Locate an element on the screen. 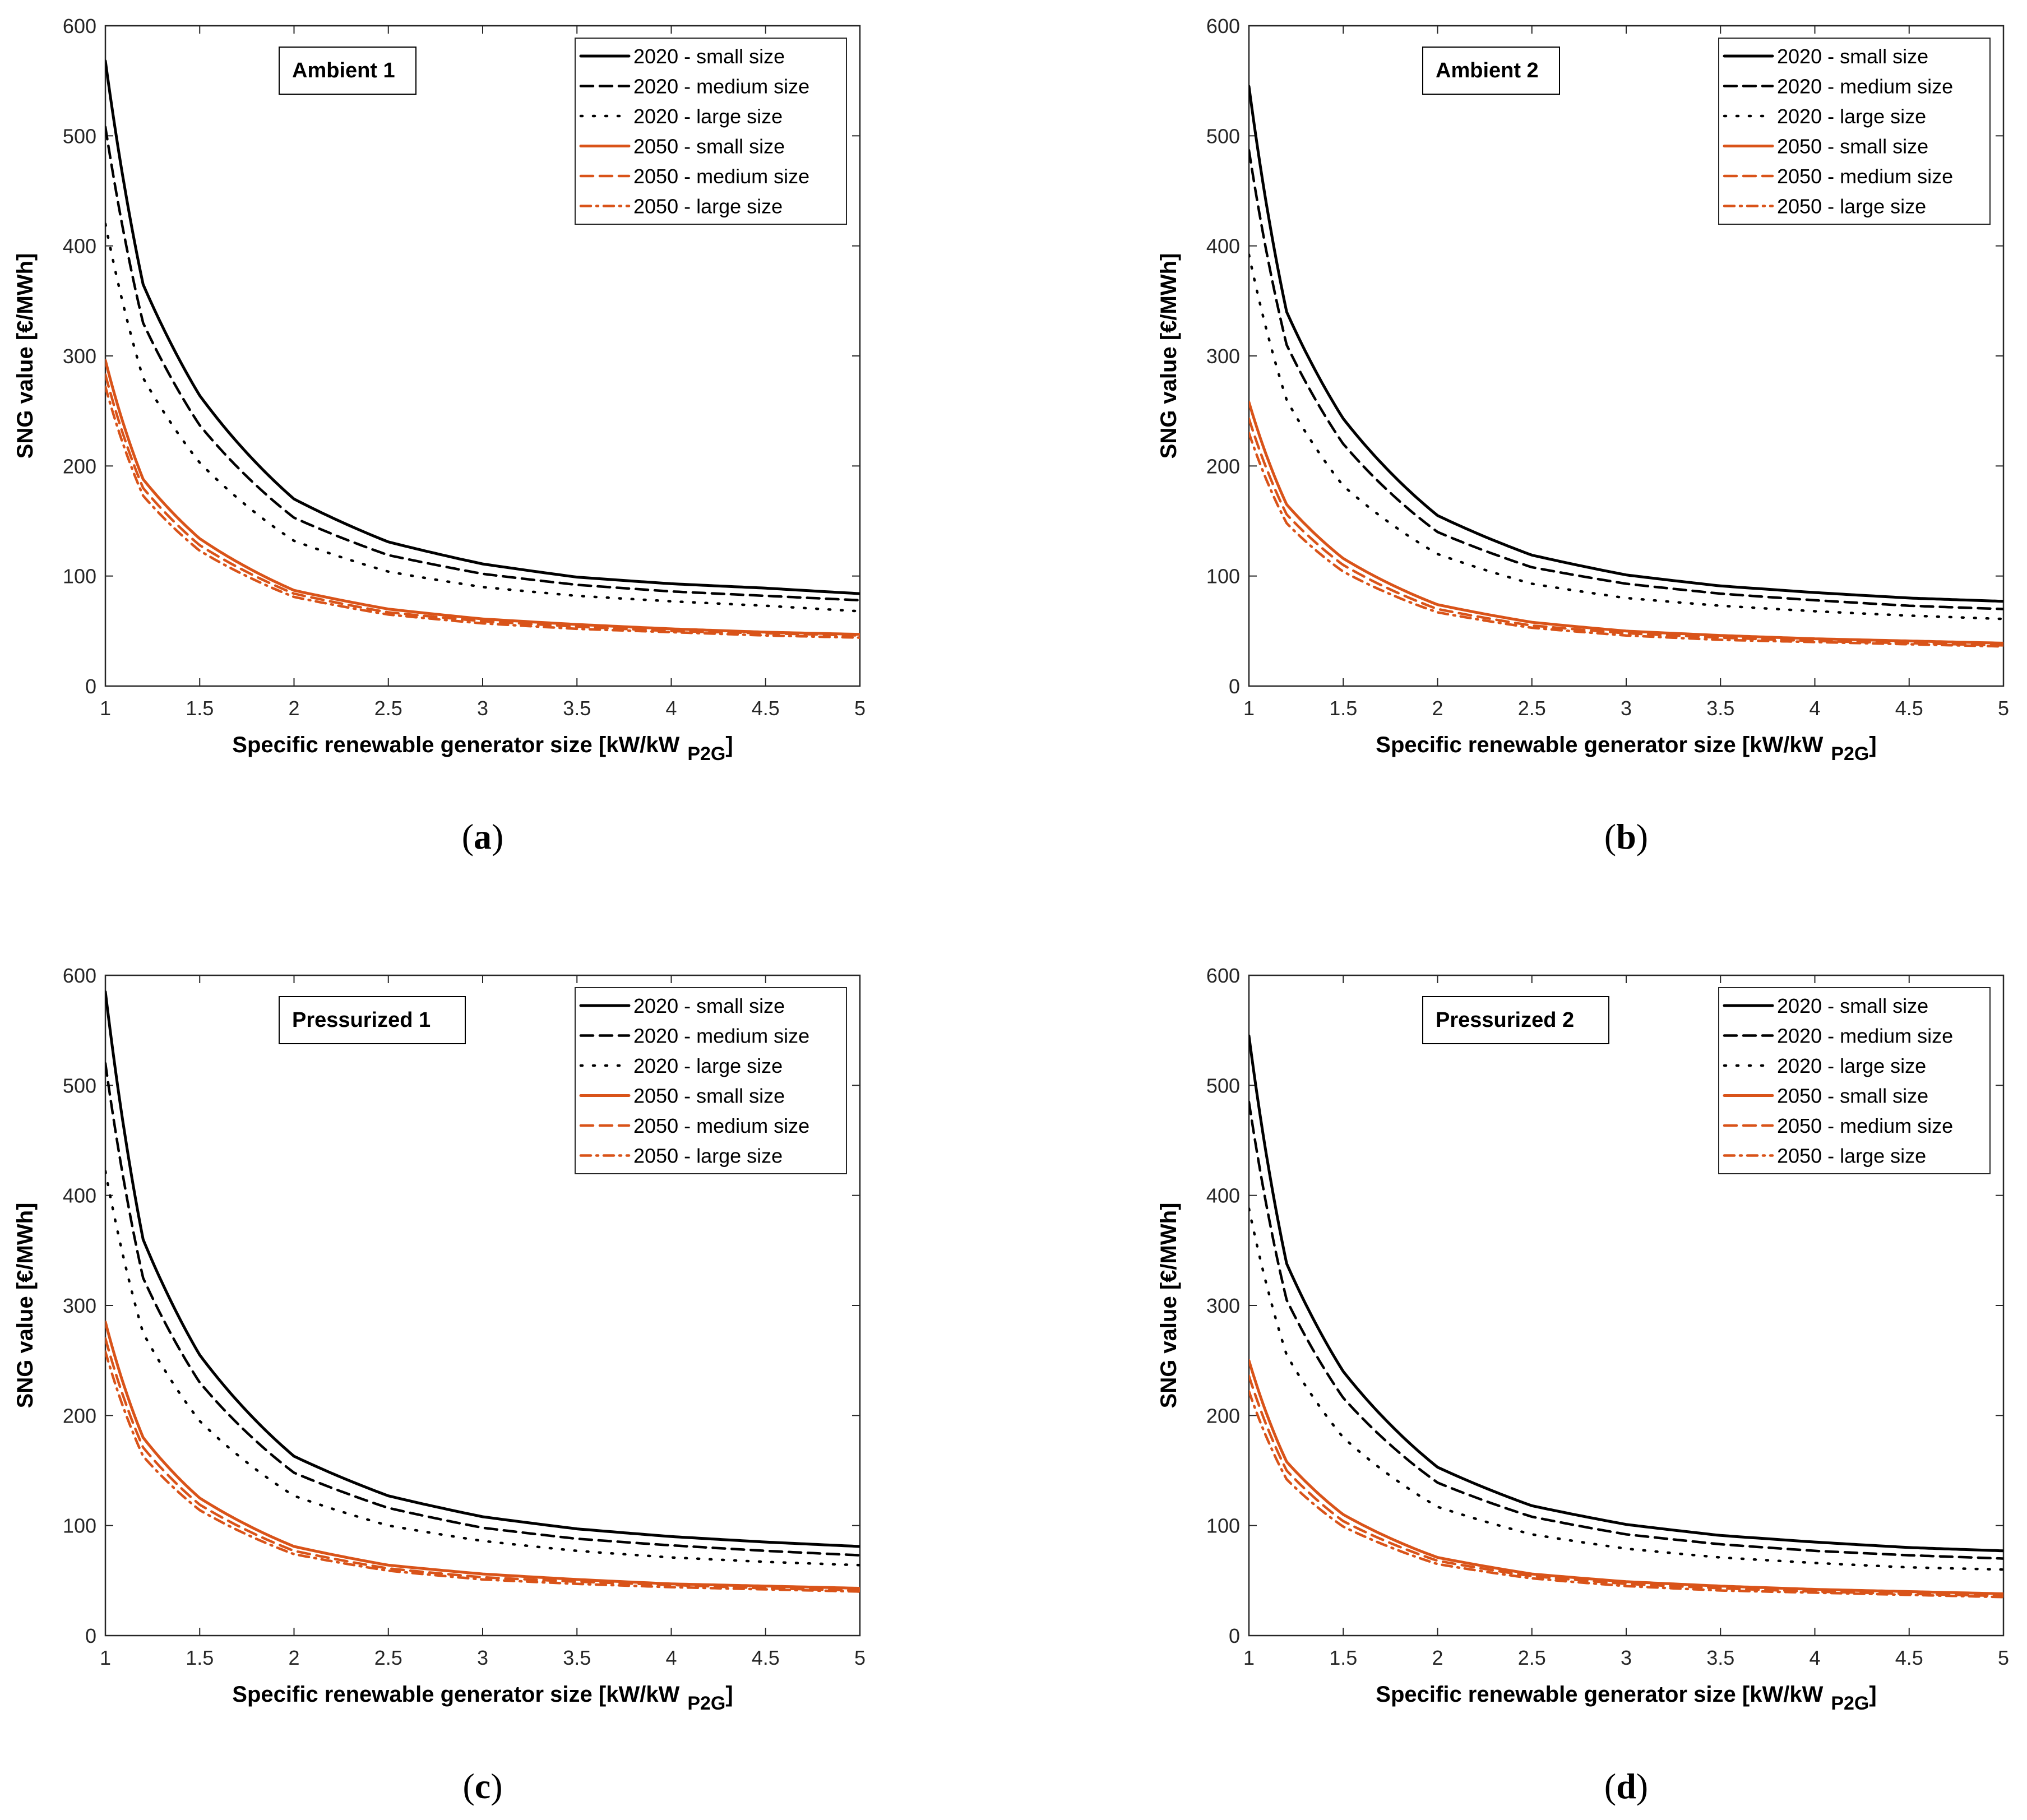 This screenshot has height=1820, width=2027. panel-annotation: Ambient 2 is located at coordinates (1491, 71).